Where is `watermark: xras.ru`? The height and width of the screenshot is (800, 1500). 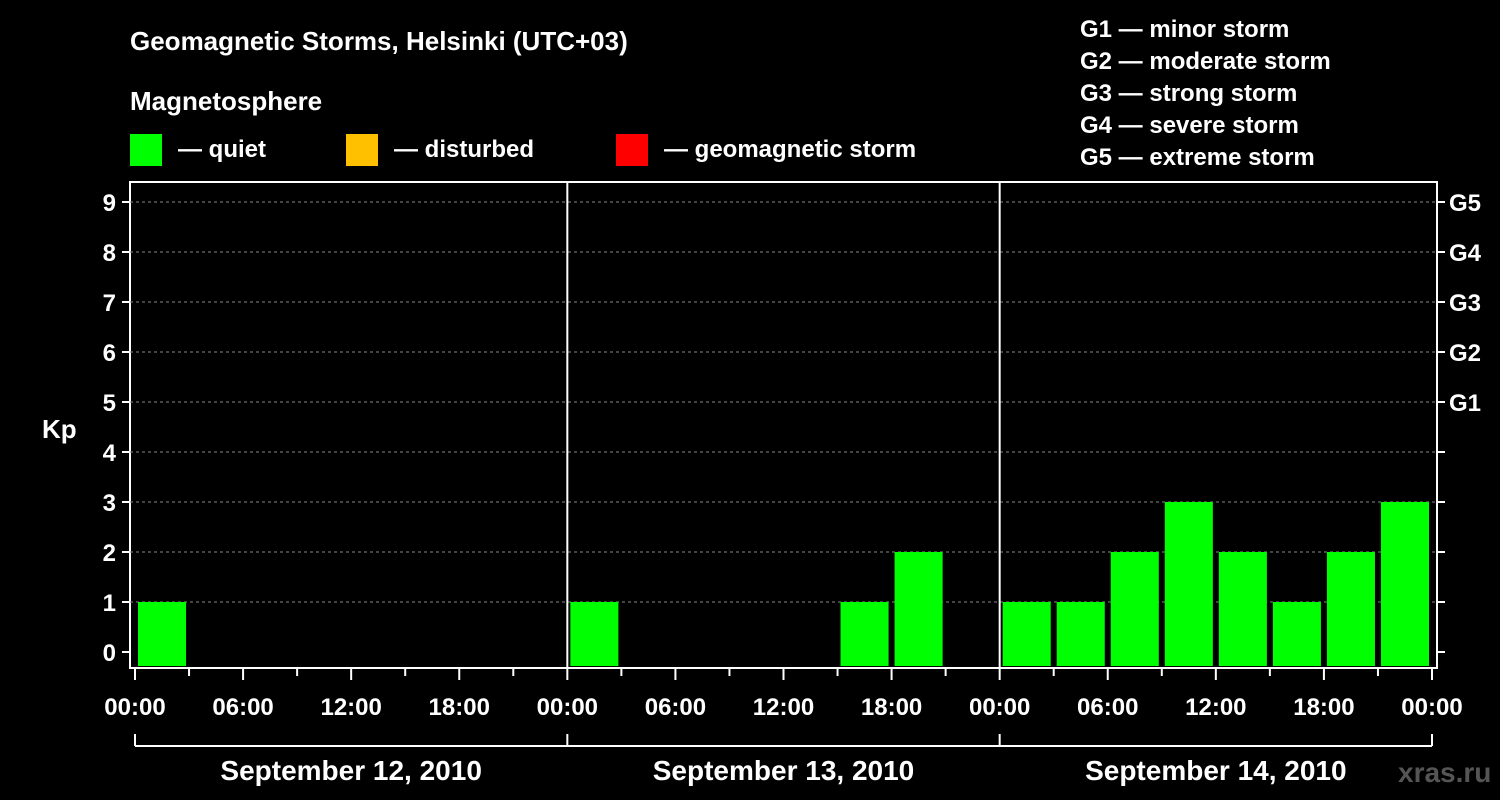
watermark: xras.ru is located at coordinates (1444, 772).